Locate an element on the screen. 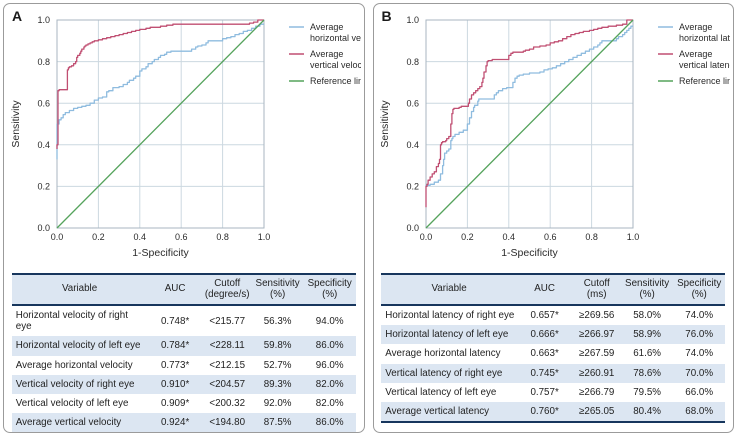  table-cell: 89.3% is located at coordinates (277, 384).